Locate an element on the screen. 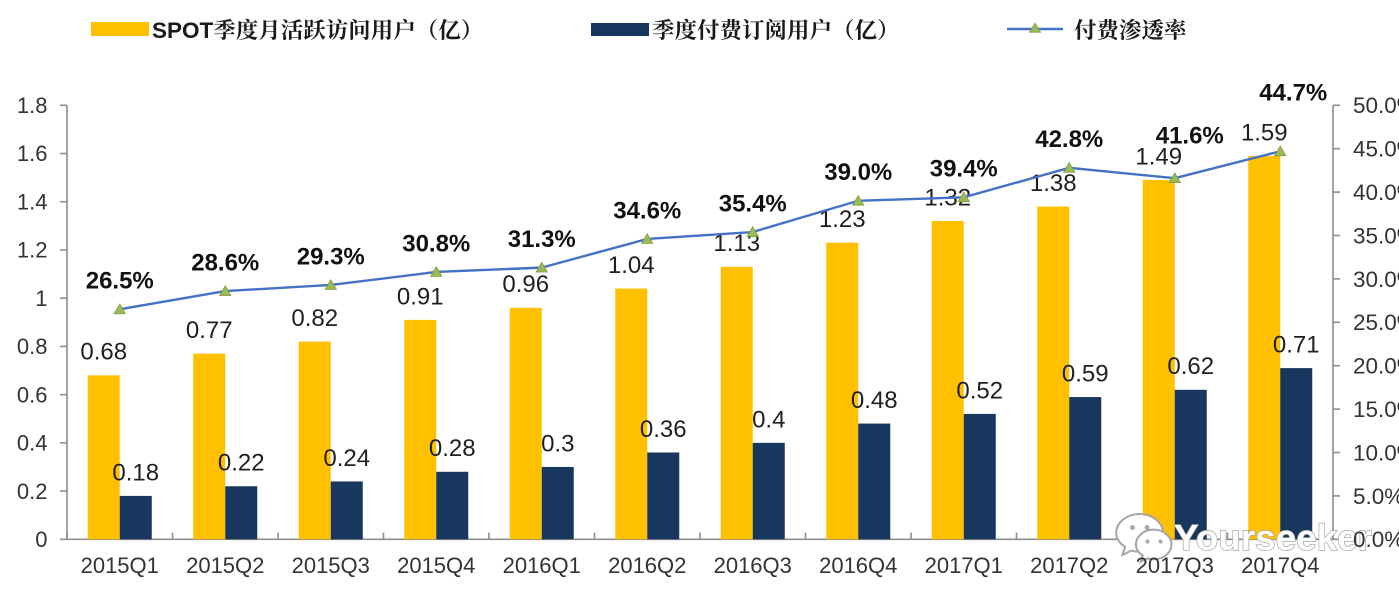  penetration-pct-label: 26.5% is located at coordinates (120, 281).